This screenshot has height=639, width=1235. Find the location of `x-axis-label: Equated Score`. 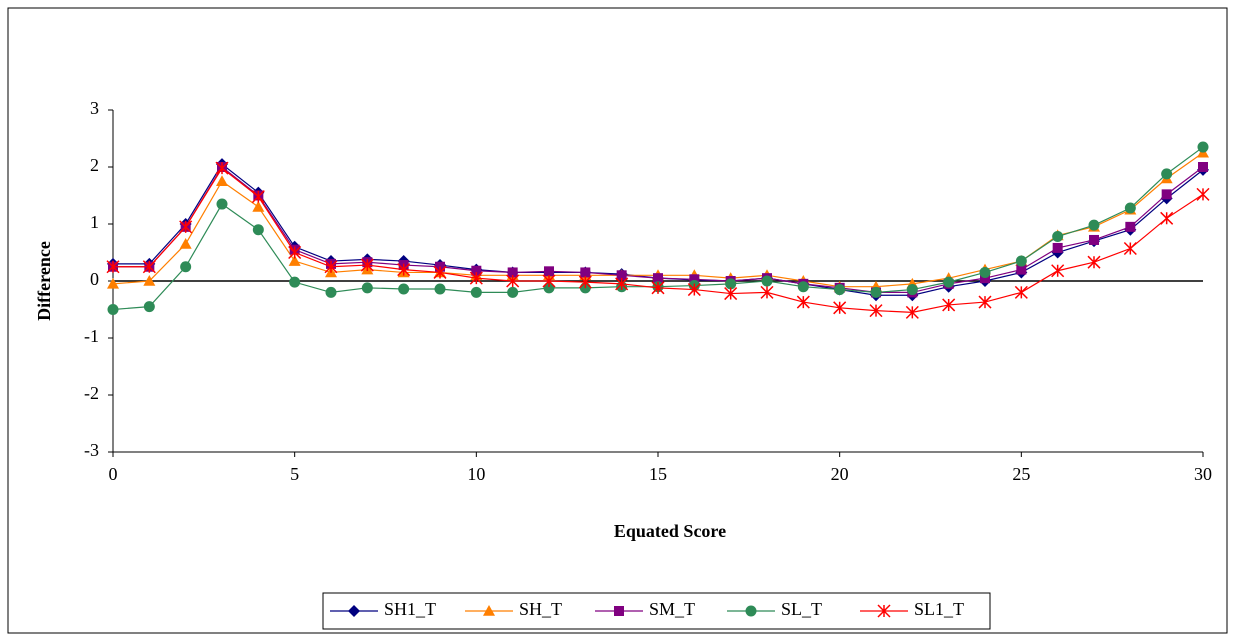

x-axis-label: Equated Score is located at coordinates (670, 531).